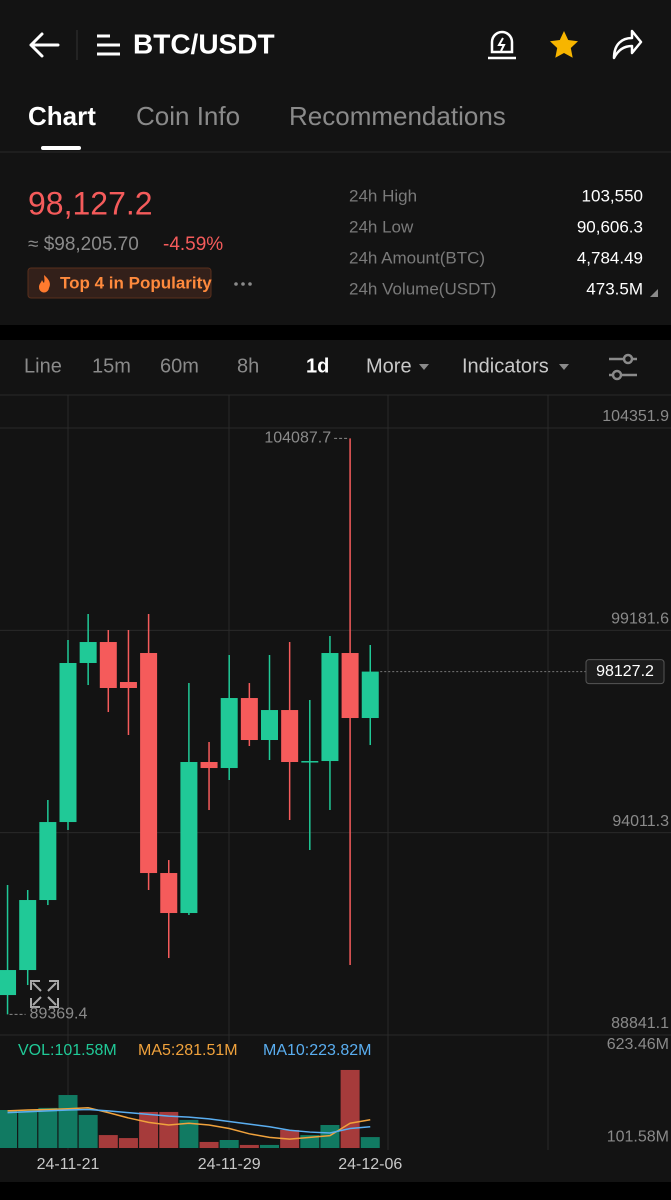  What do you see at coordinates (654, 293) in the screenshot?
I see `corner-mark` at bounding box center [654, 293].